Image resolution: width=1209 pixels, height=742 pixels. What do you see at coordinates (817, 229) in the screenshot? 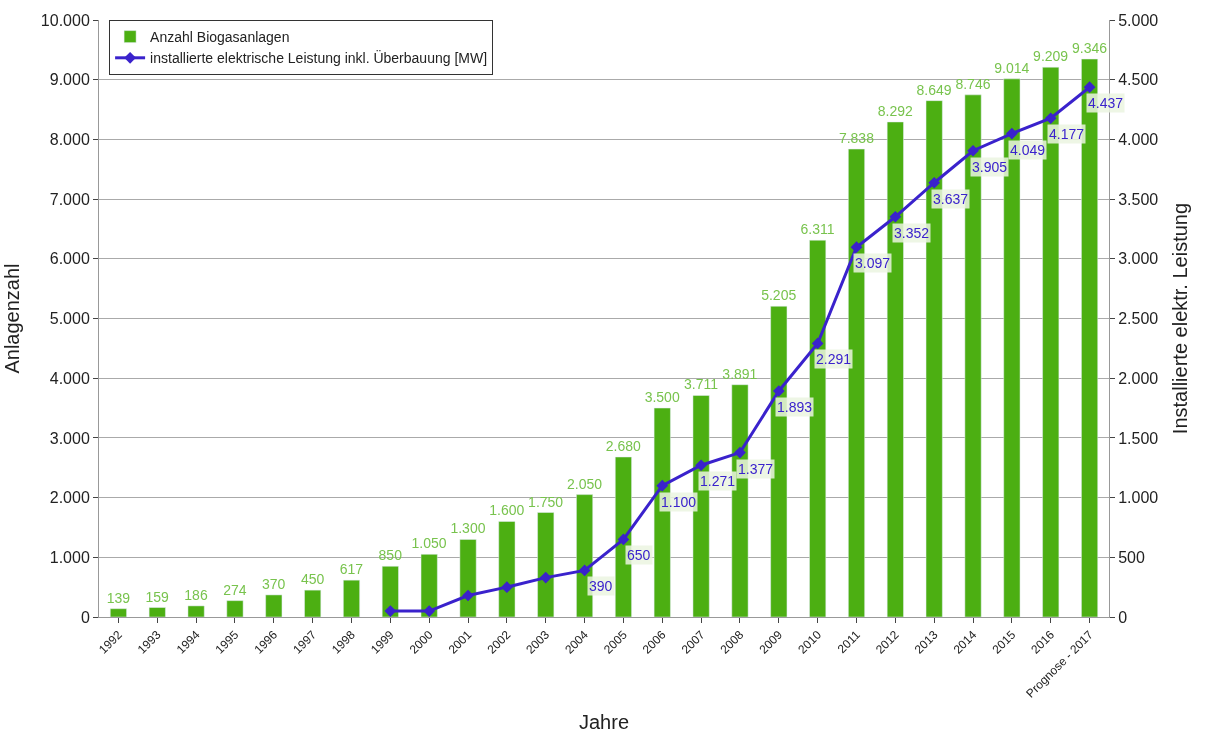
I see `data-label: 6.311` at bounding box center [817, 229].